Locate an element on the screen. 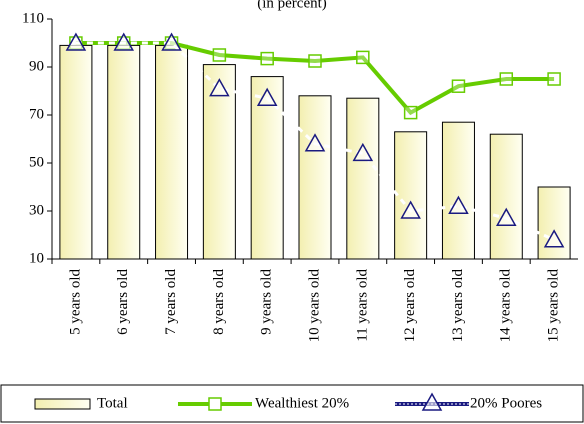 This screenshot has height=424, width=584. legend-label: Wealthiest 20% is located at coordinates (302, 403).